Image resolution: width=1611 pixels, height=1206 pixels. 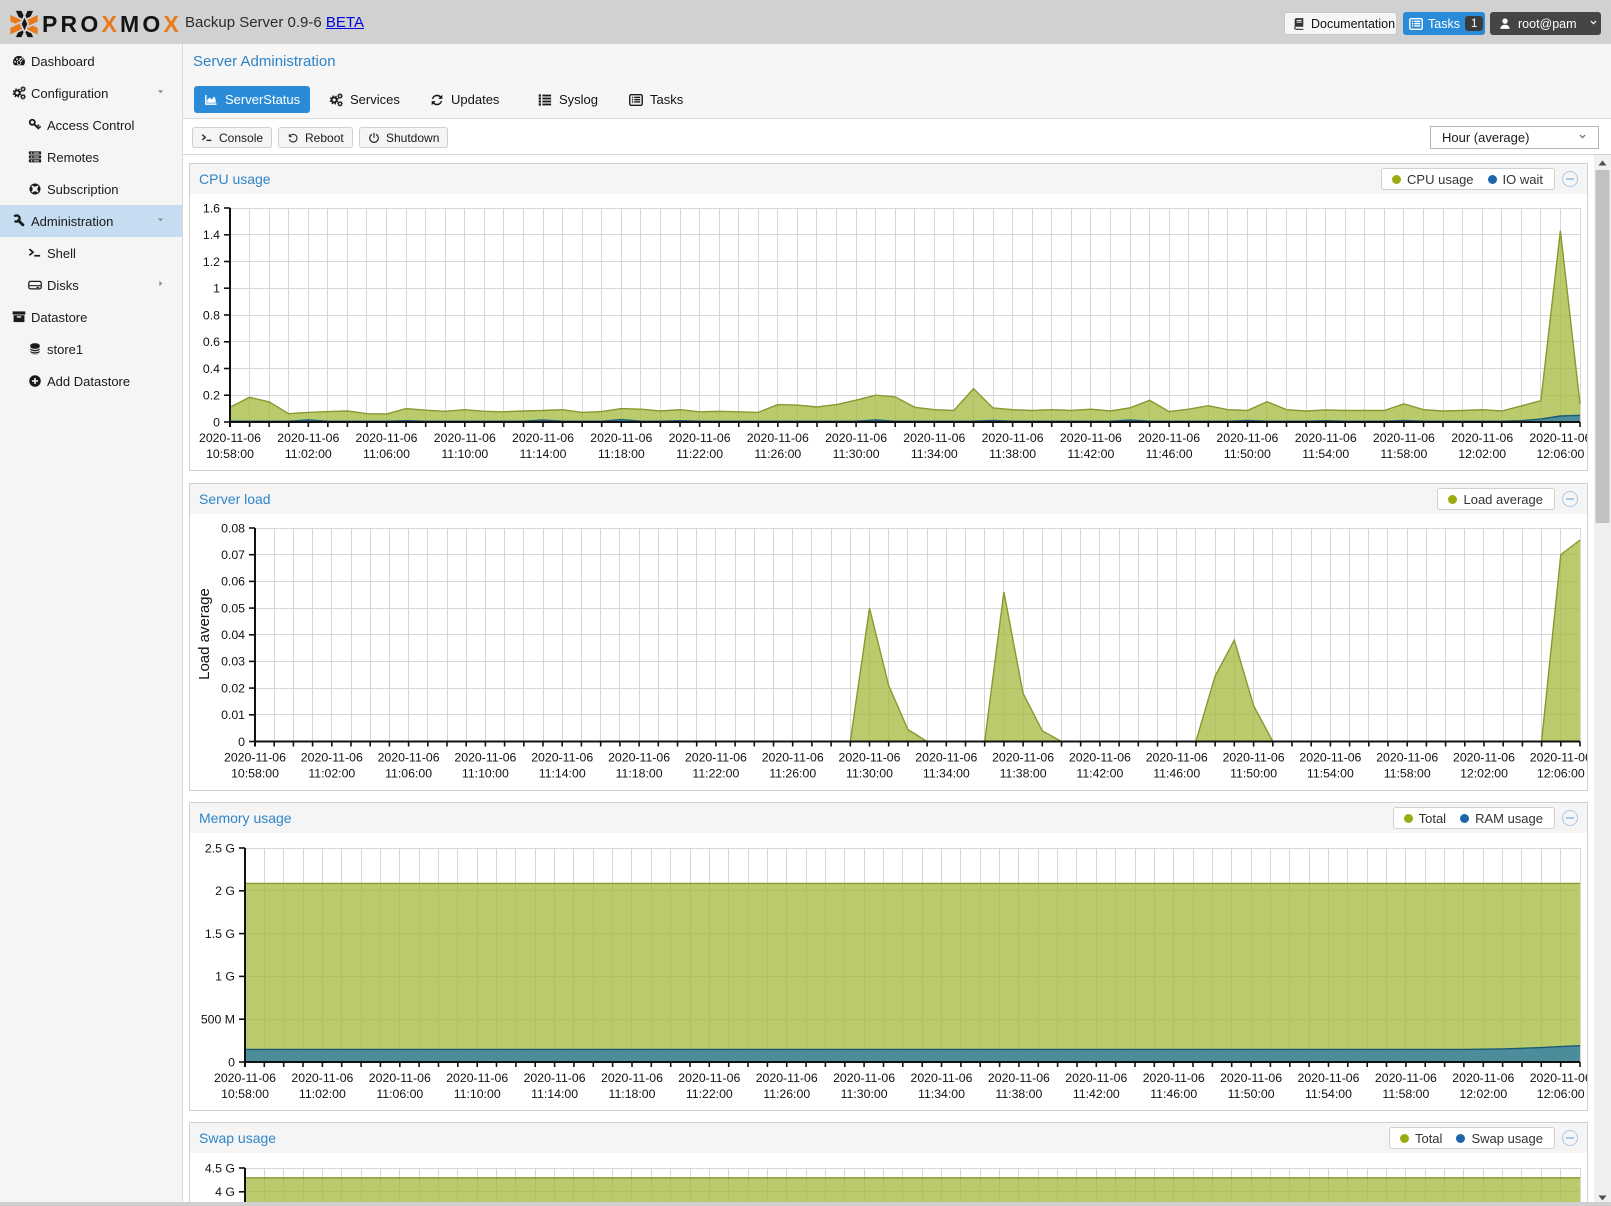 What do you see at coordinates (225, 1192) in the screenshot?
I see `svg-text: 4 G` at bounding box center [225, 1192].